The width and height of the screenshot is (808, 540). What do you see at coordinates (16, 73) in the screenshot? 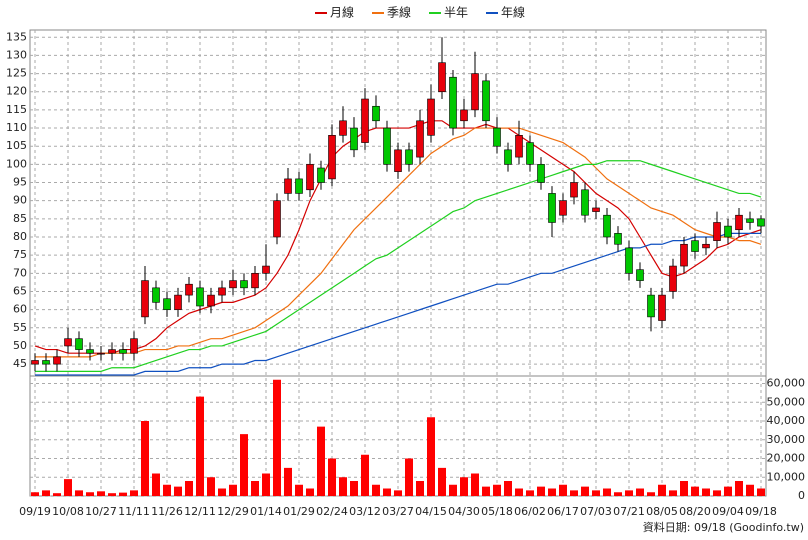
I see `y-tick-label: 125` at bounding box center [16, 73].